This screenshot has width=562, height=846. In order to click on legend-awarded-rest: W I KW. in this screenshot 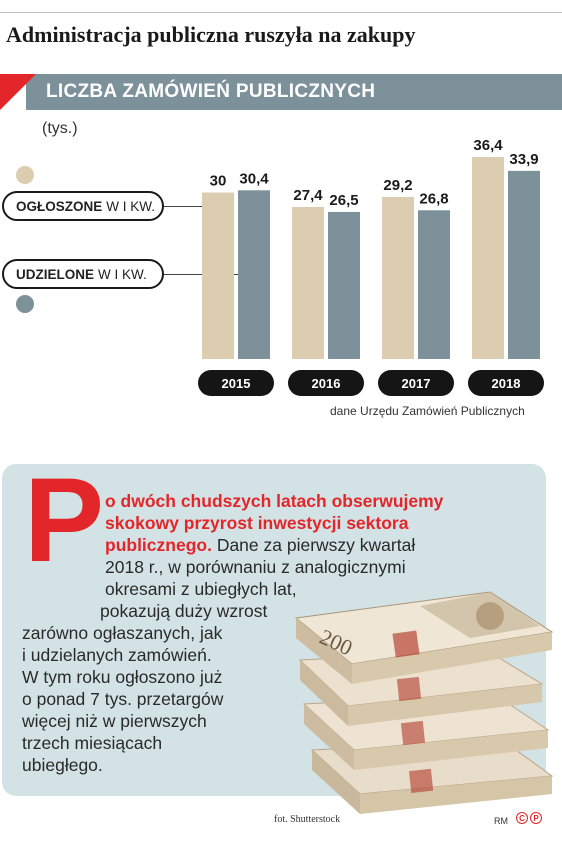, I will do `click(122, 274)`.